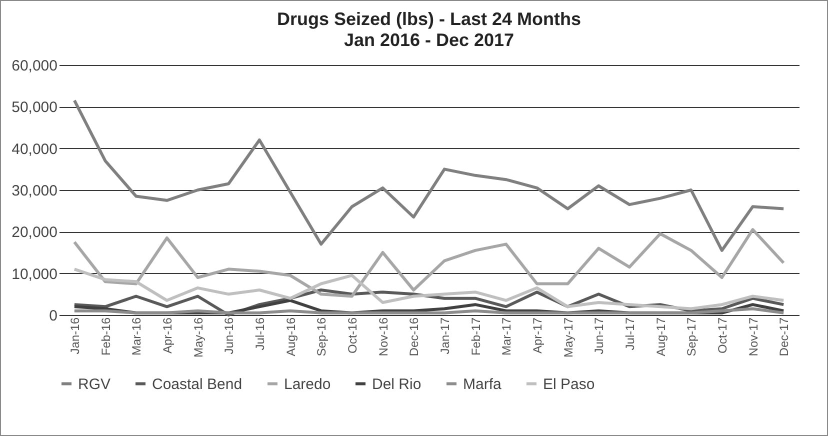 This screenshot has height=438, width=830. I want to click on legend-label: Coastal Bend, so click(197, 384).